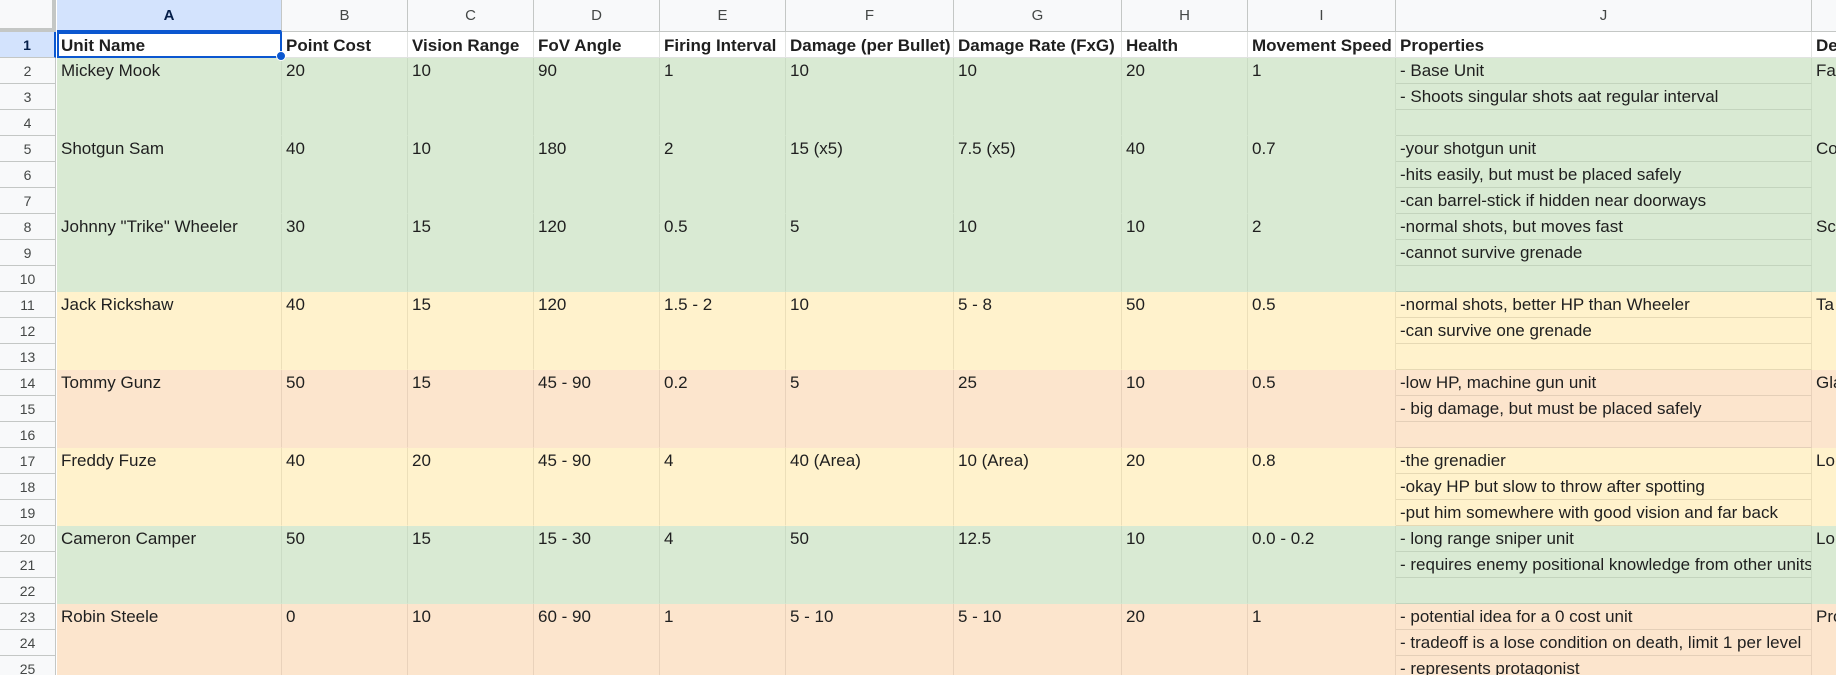  I want to click on fov-cell: 90, so click(597, 97).